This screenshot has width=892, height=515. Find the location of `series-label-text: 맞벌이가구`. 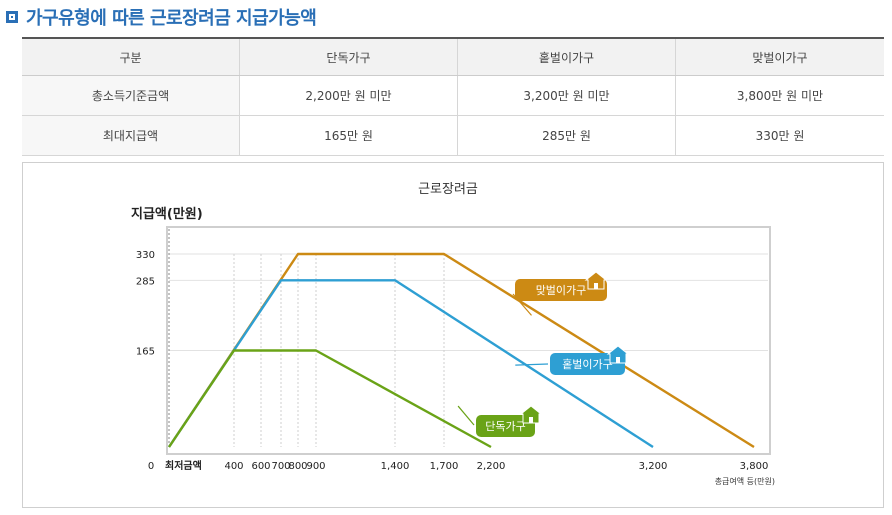

series-label-text: 맞벌이가구 is located at coordinates (561, 290).